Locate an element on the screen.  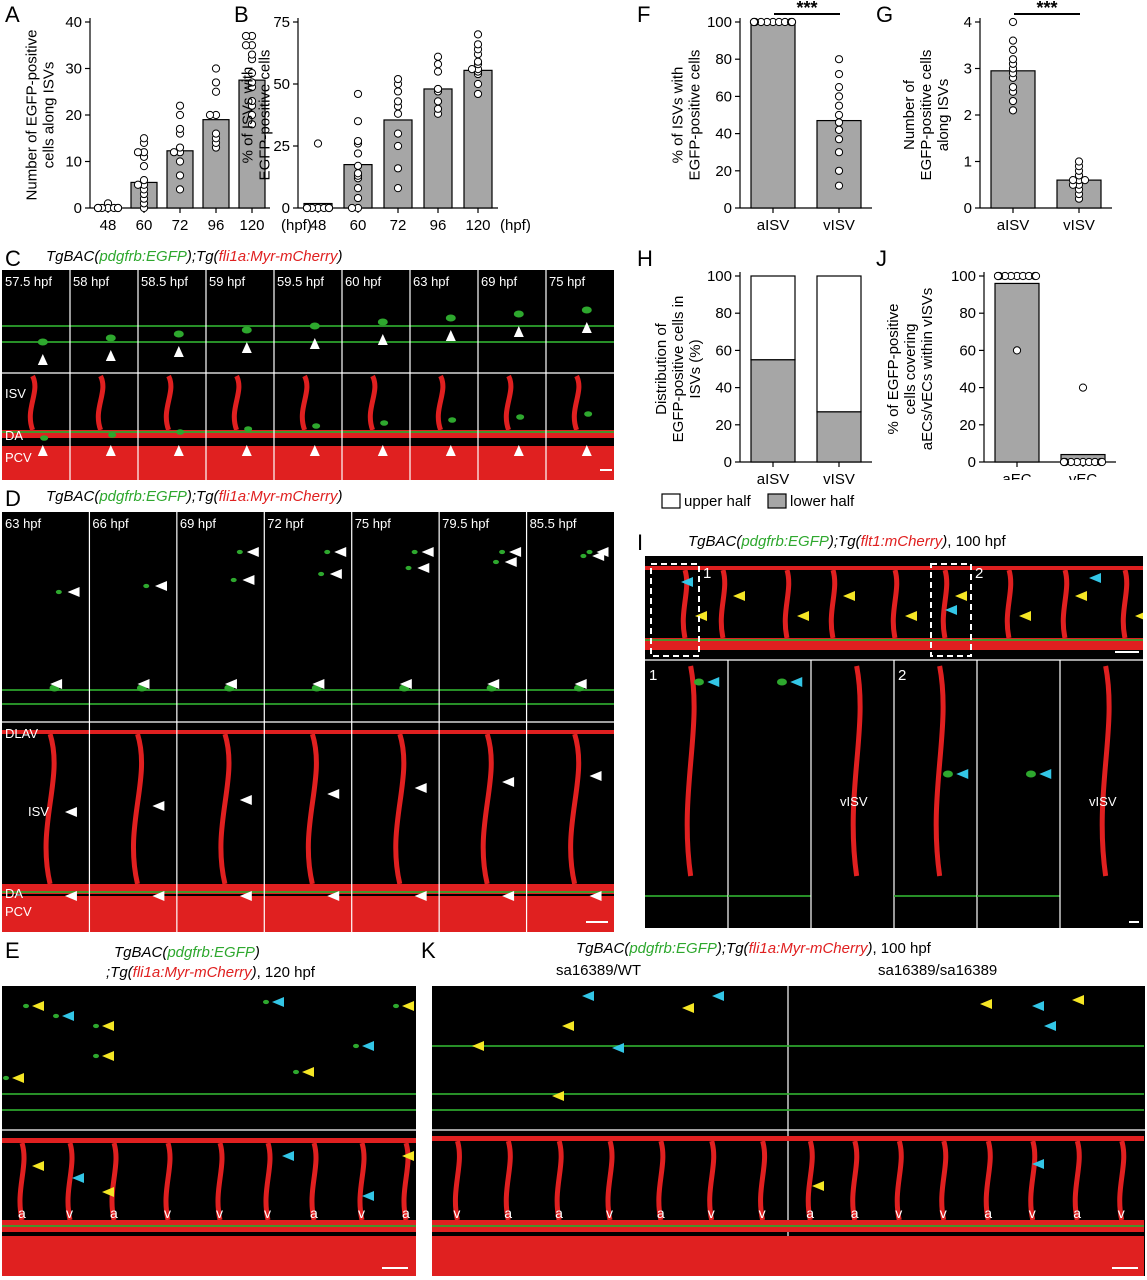
av-label: a is located at coordinates (22, 1213).